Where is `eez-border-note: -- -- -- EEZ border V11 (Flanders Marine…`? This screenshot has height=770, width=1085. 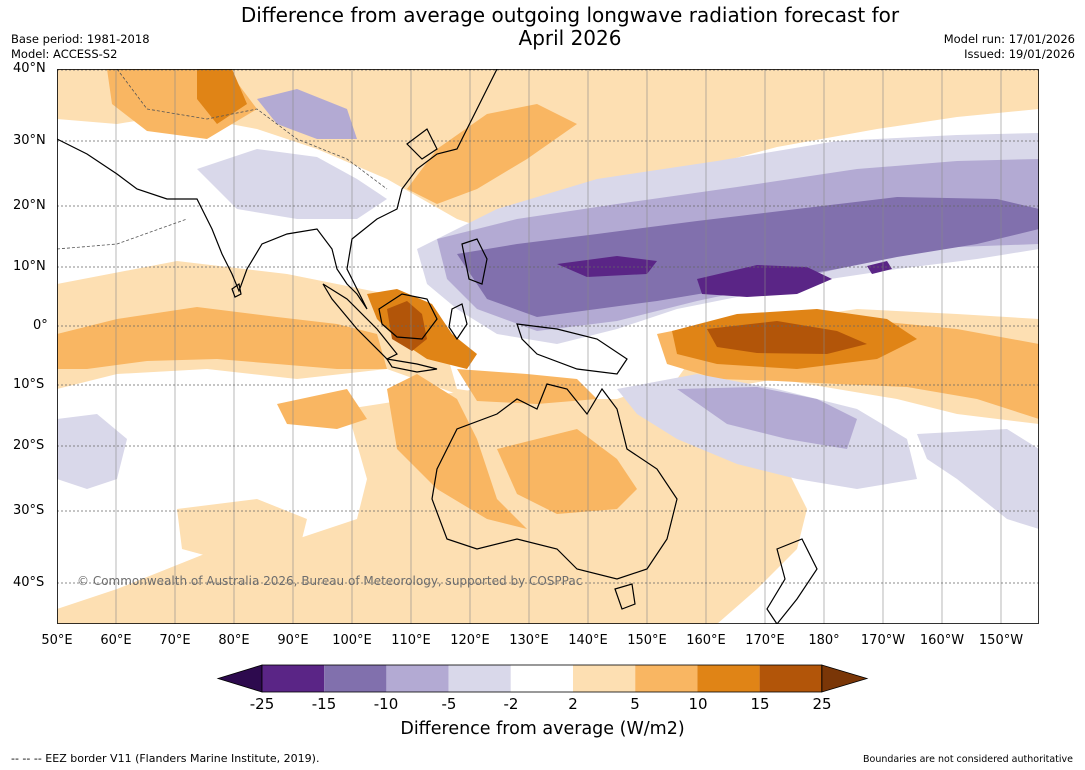 eez-border-note: -- -- -- EEZ border V11 (Flanders Marine… is located at coordinates (165, 758).